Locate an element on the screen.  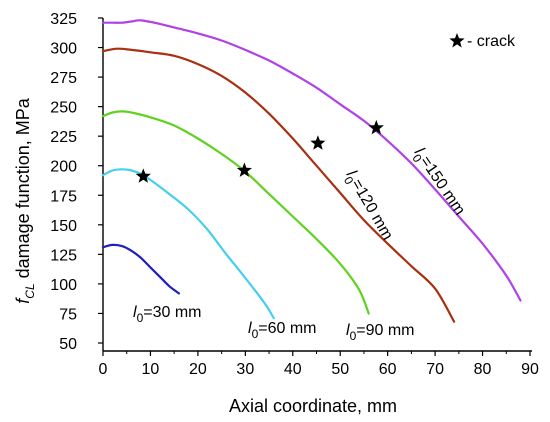
y-tick-label: 75 is located at coordinates (68, 314).